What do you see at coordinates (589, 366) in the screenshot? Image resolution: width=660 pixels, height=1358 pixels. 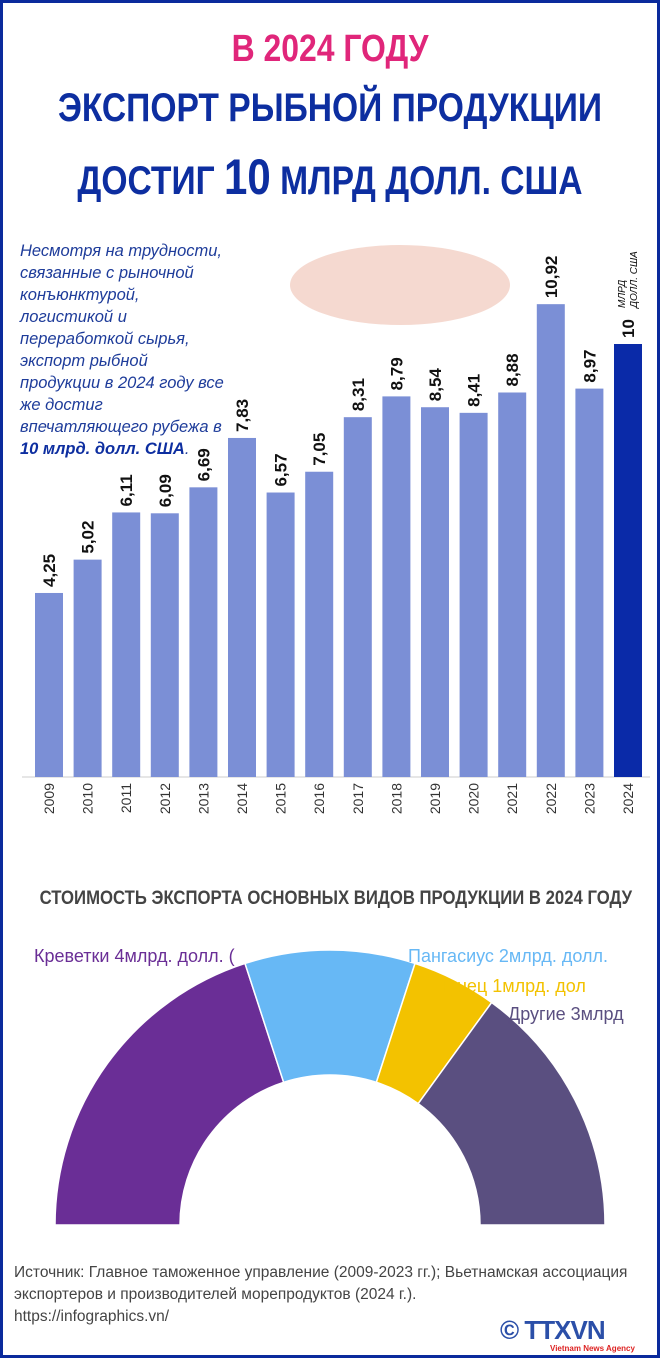 I see `bar-label: 8,97` at bounding box center [589, 366].